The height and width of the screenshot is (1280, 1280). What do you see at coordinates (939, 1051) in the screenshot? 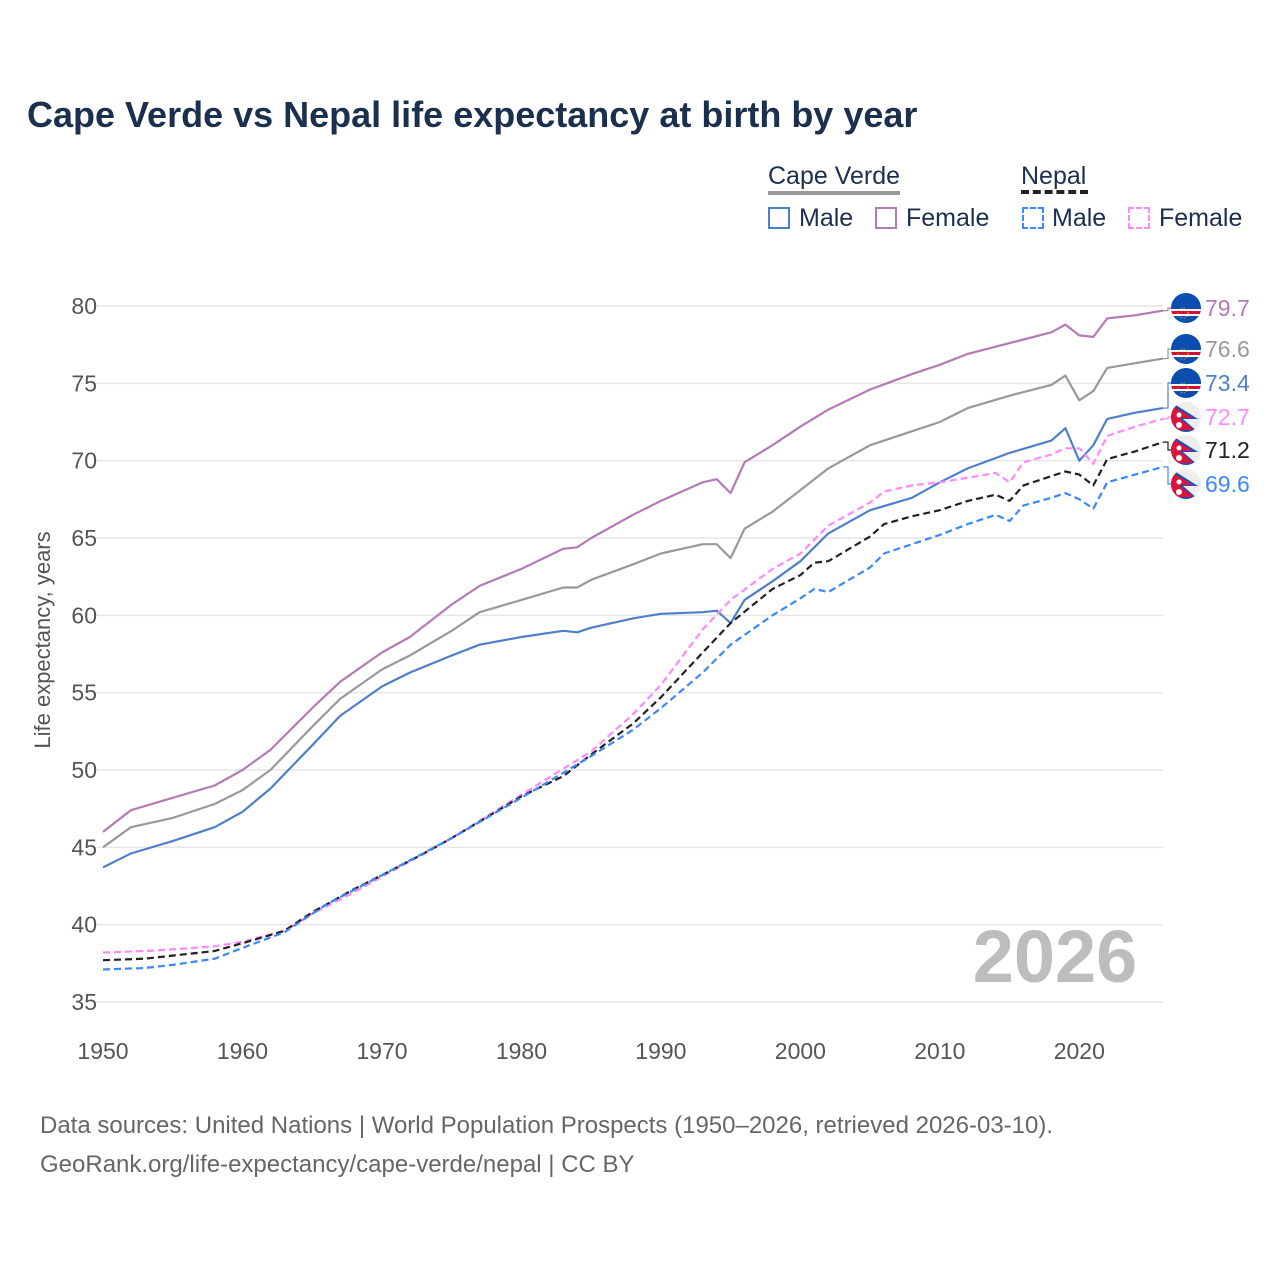
I see `x-tick-label: 2010` at bounding box center [939, 1051].